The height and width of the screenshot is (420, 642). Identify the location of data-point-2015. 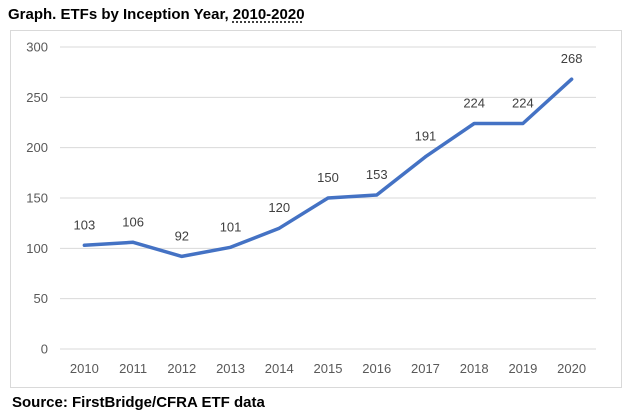
(328, 198).